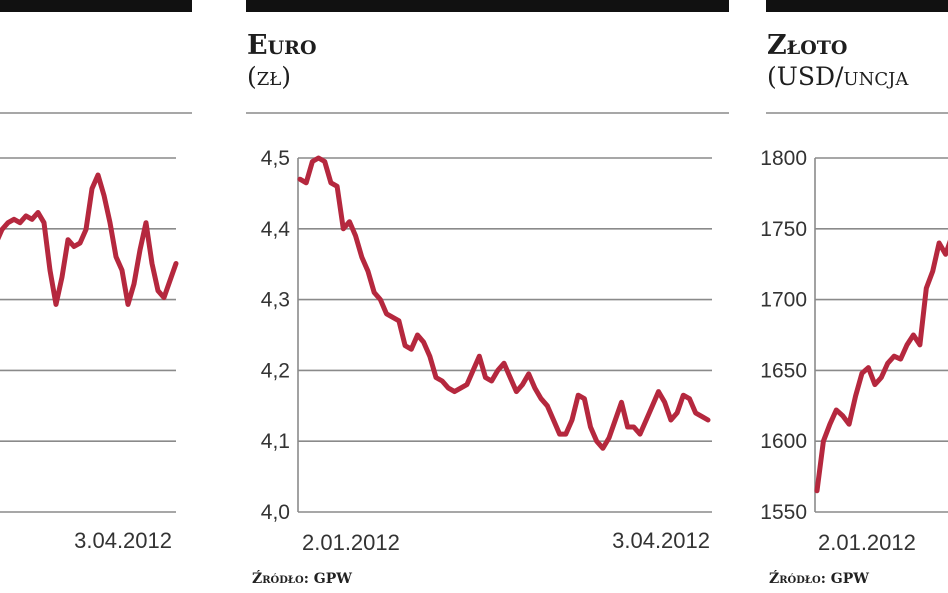 This screenshot has height=593, width=948. I want to click on y-tick-label: 1650, so click(783, 370).